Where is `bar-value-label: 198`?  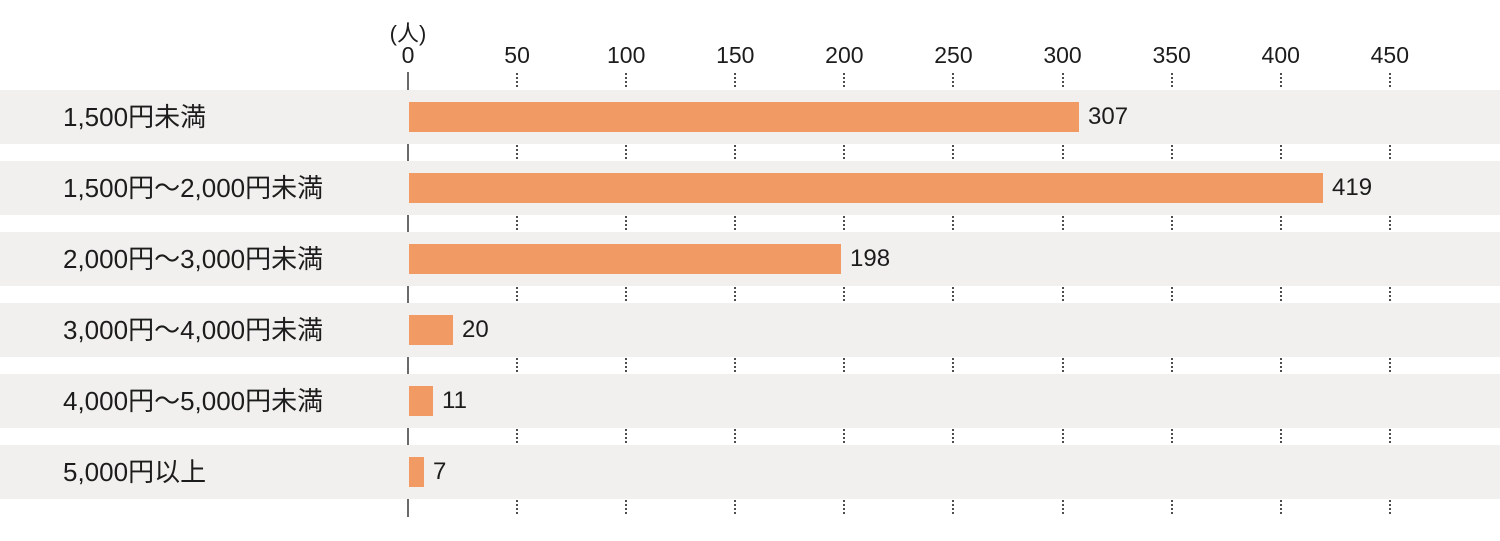 bar-value-label: 198 is located at coordinates (870, 258).